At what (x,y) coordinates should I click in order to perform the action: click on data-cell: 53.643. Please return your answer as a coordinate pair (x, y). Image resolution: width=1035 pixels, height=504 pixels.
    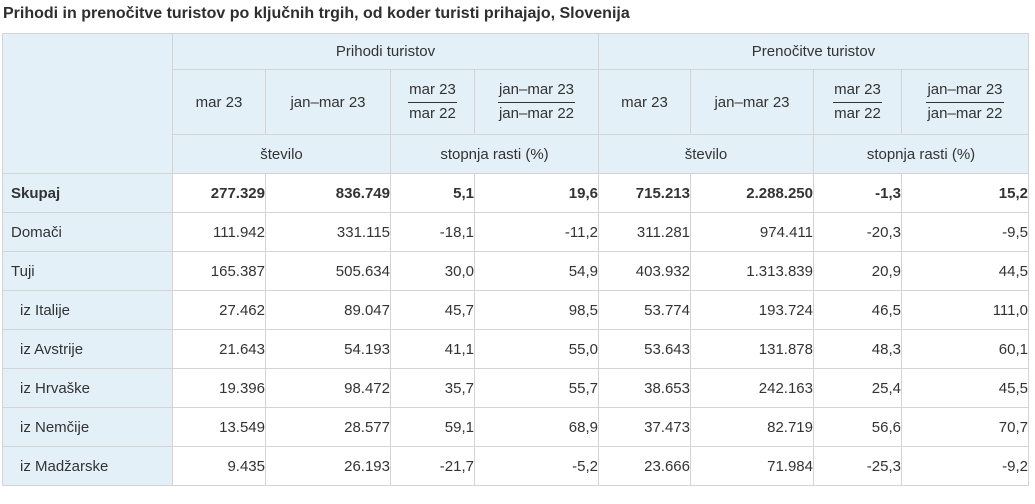
    Looking at the image, I should click on (644, 349).